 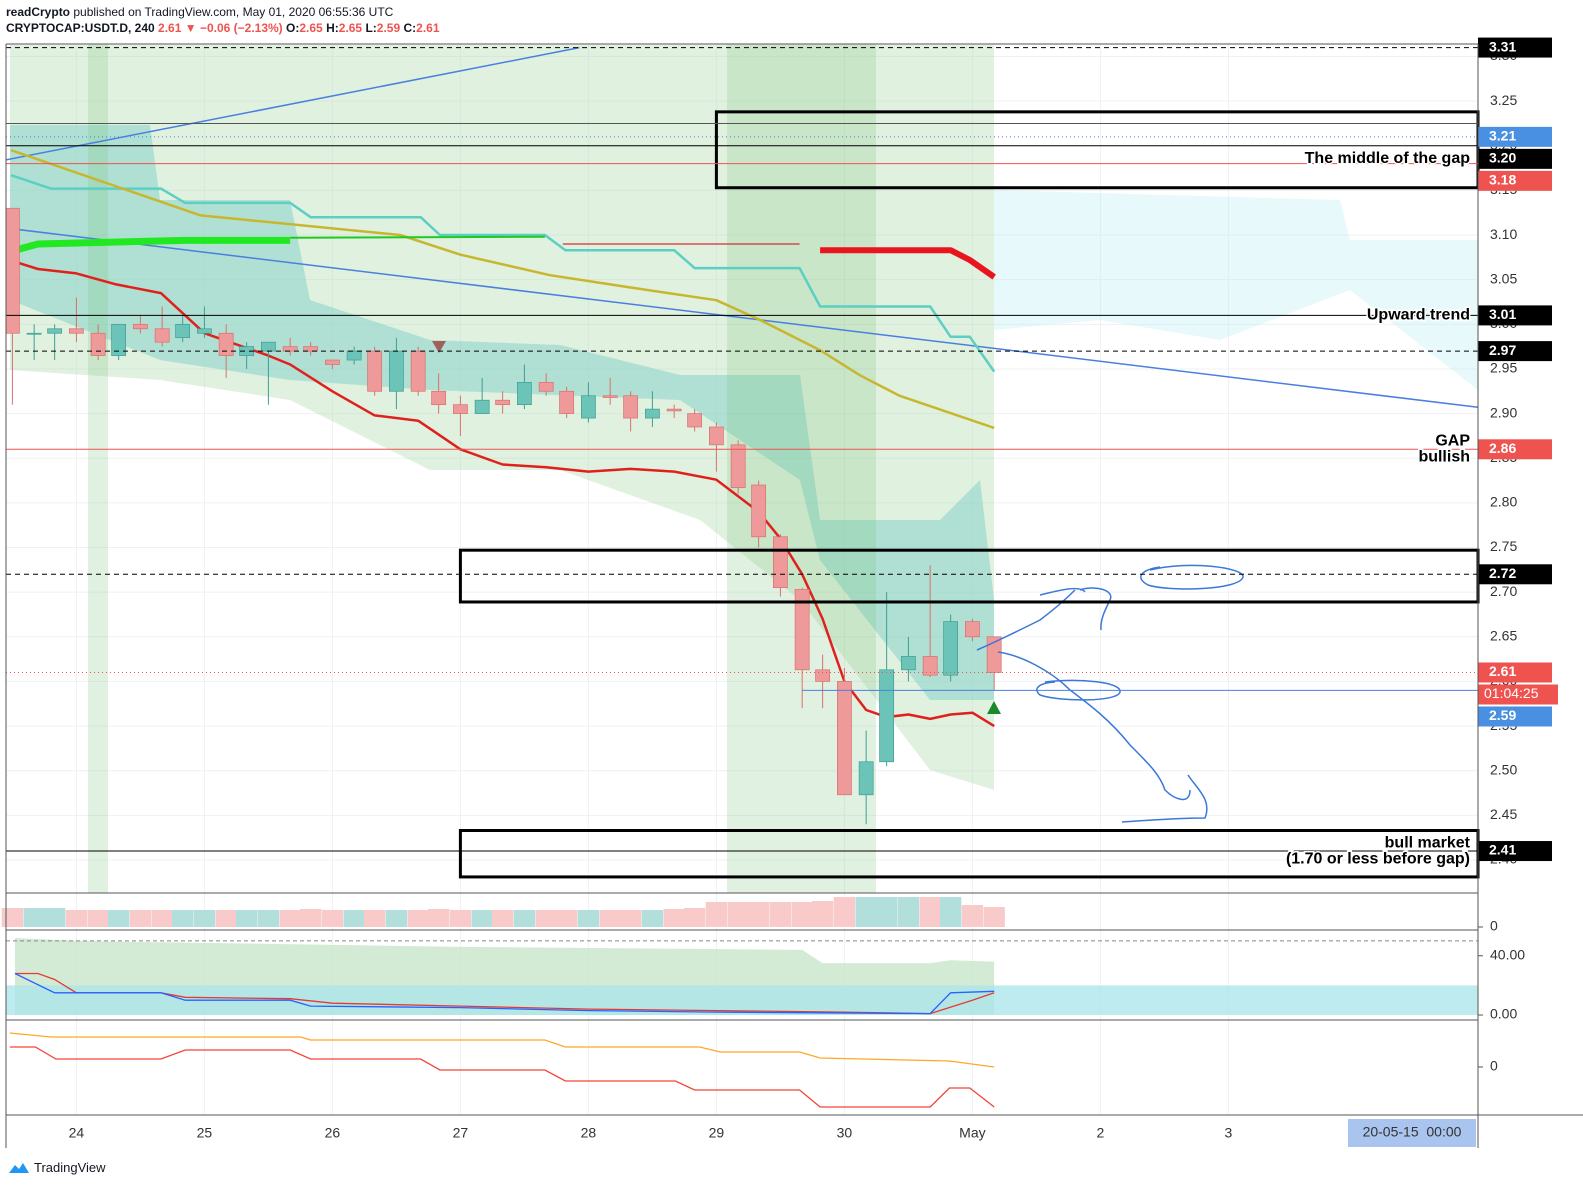 What do you see at coordinates (801, 468) in the screenshot?
I see `session-band` at bounding box center [801, 468].